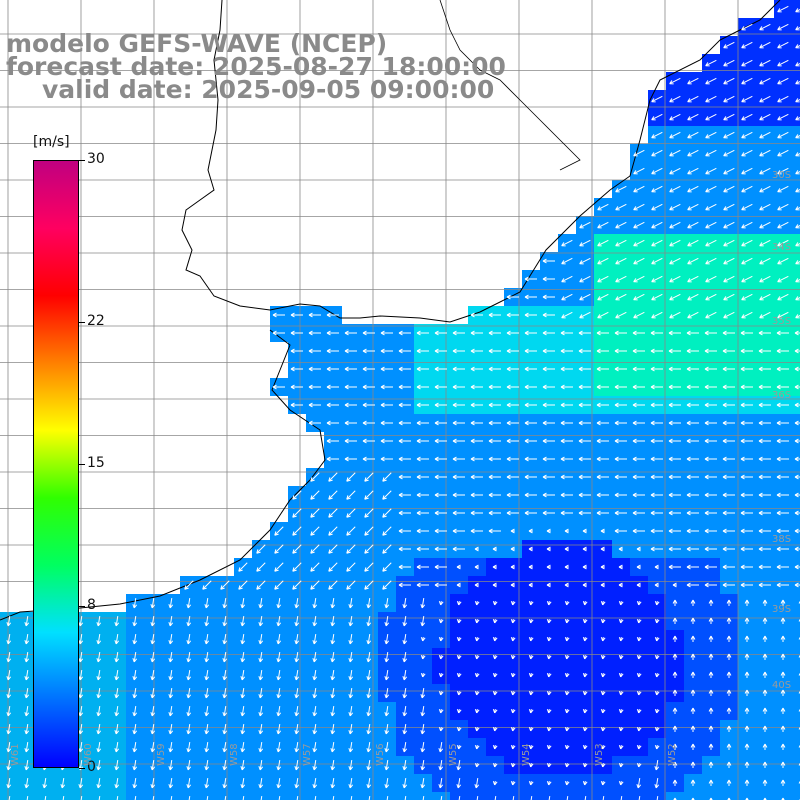  I want to click on latitude-label: 30S, so click(782, 175).